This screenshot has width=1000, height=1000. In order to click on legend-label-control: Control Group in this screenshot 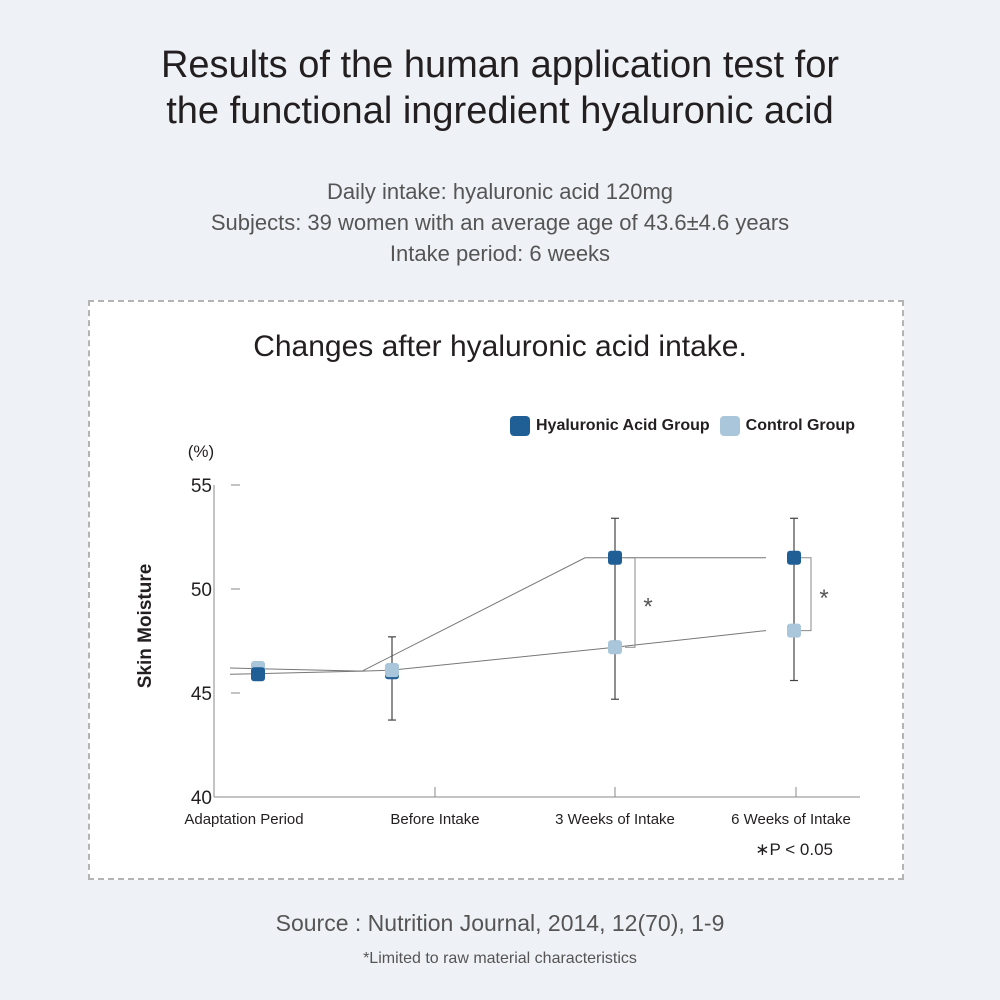, I will do `click(800, 425)`.